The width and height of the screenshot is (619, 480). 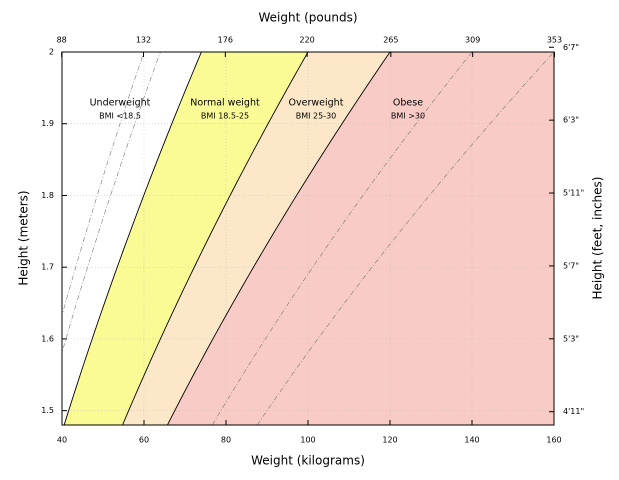 What do you see at coordinates (24, 237) in the screenshot?
I see `y-axis-label: Height (meters)` at bounding box center [24, 237].